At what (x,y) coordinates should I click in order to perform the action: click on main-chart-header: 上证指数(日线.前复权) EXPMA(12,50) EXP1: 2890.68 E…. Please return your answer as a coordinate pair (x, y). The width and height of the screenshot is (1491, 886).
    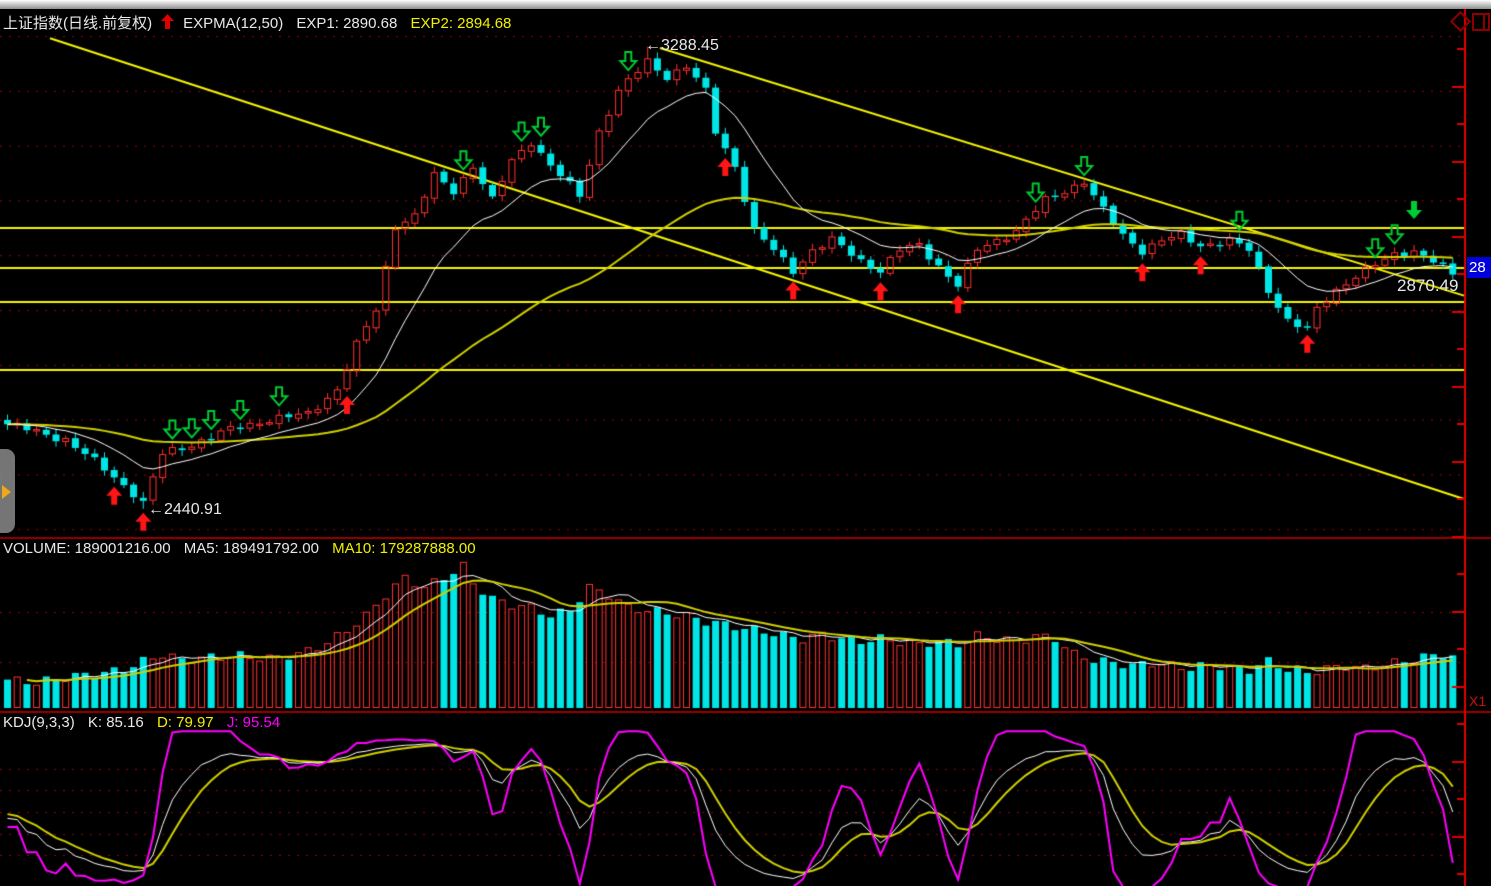
    Looking at the image, I should click on (261, 22).